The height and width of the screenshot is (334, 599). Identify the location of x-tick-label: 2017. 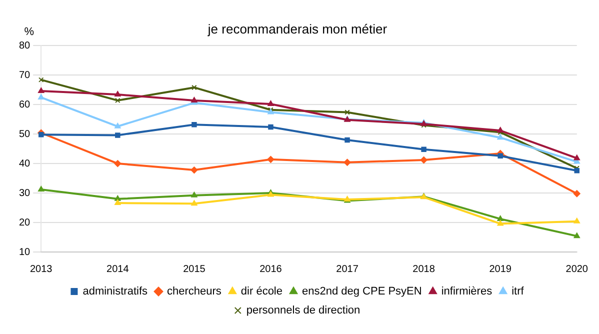
(347, 269).